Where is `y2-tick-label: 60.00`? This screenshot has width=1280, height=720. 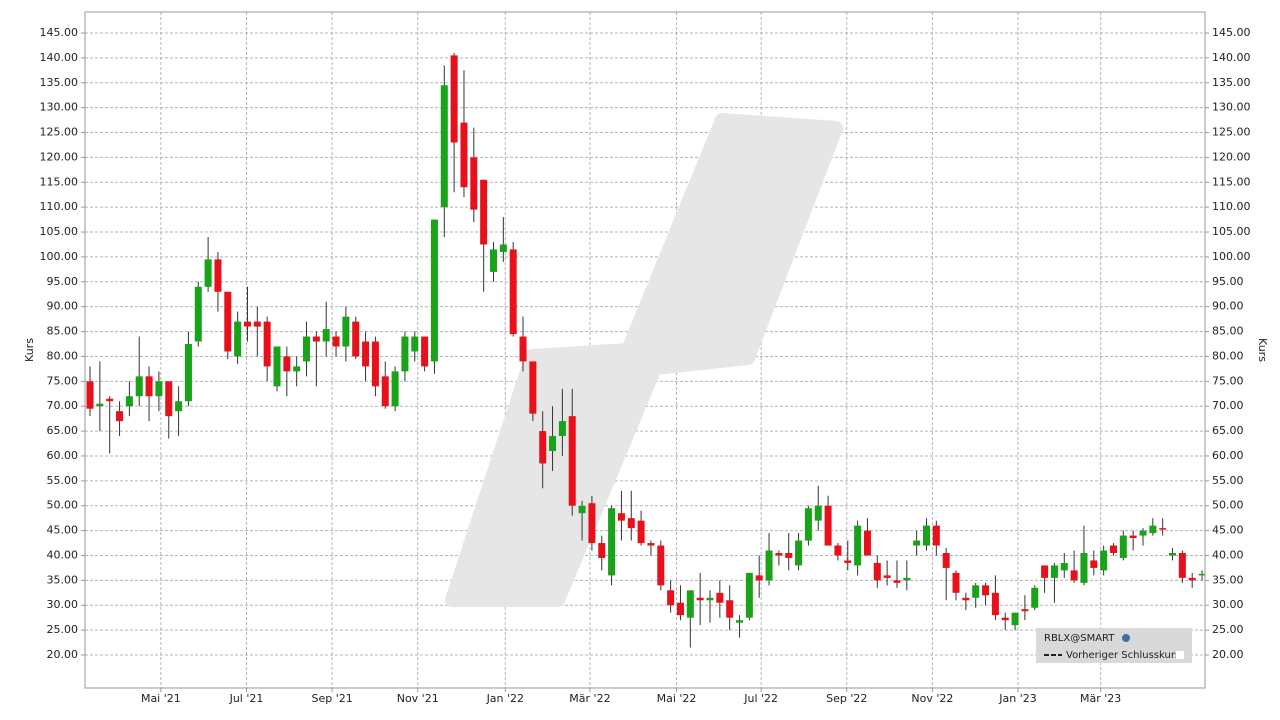
y2-tick-label: 60.00 is located at coordinates (1228, 455).